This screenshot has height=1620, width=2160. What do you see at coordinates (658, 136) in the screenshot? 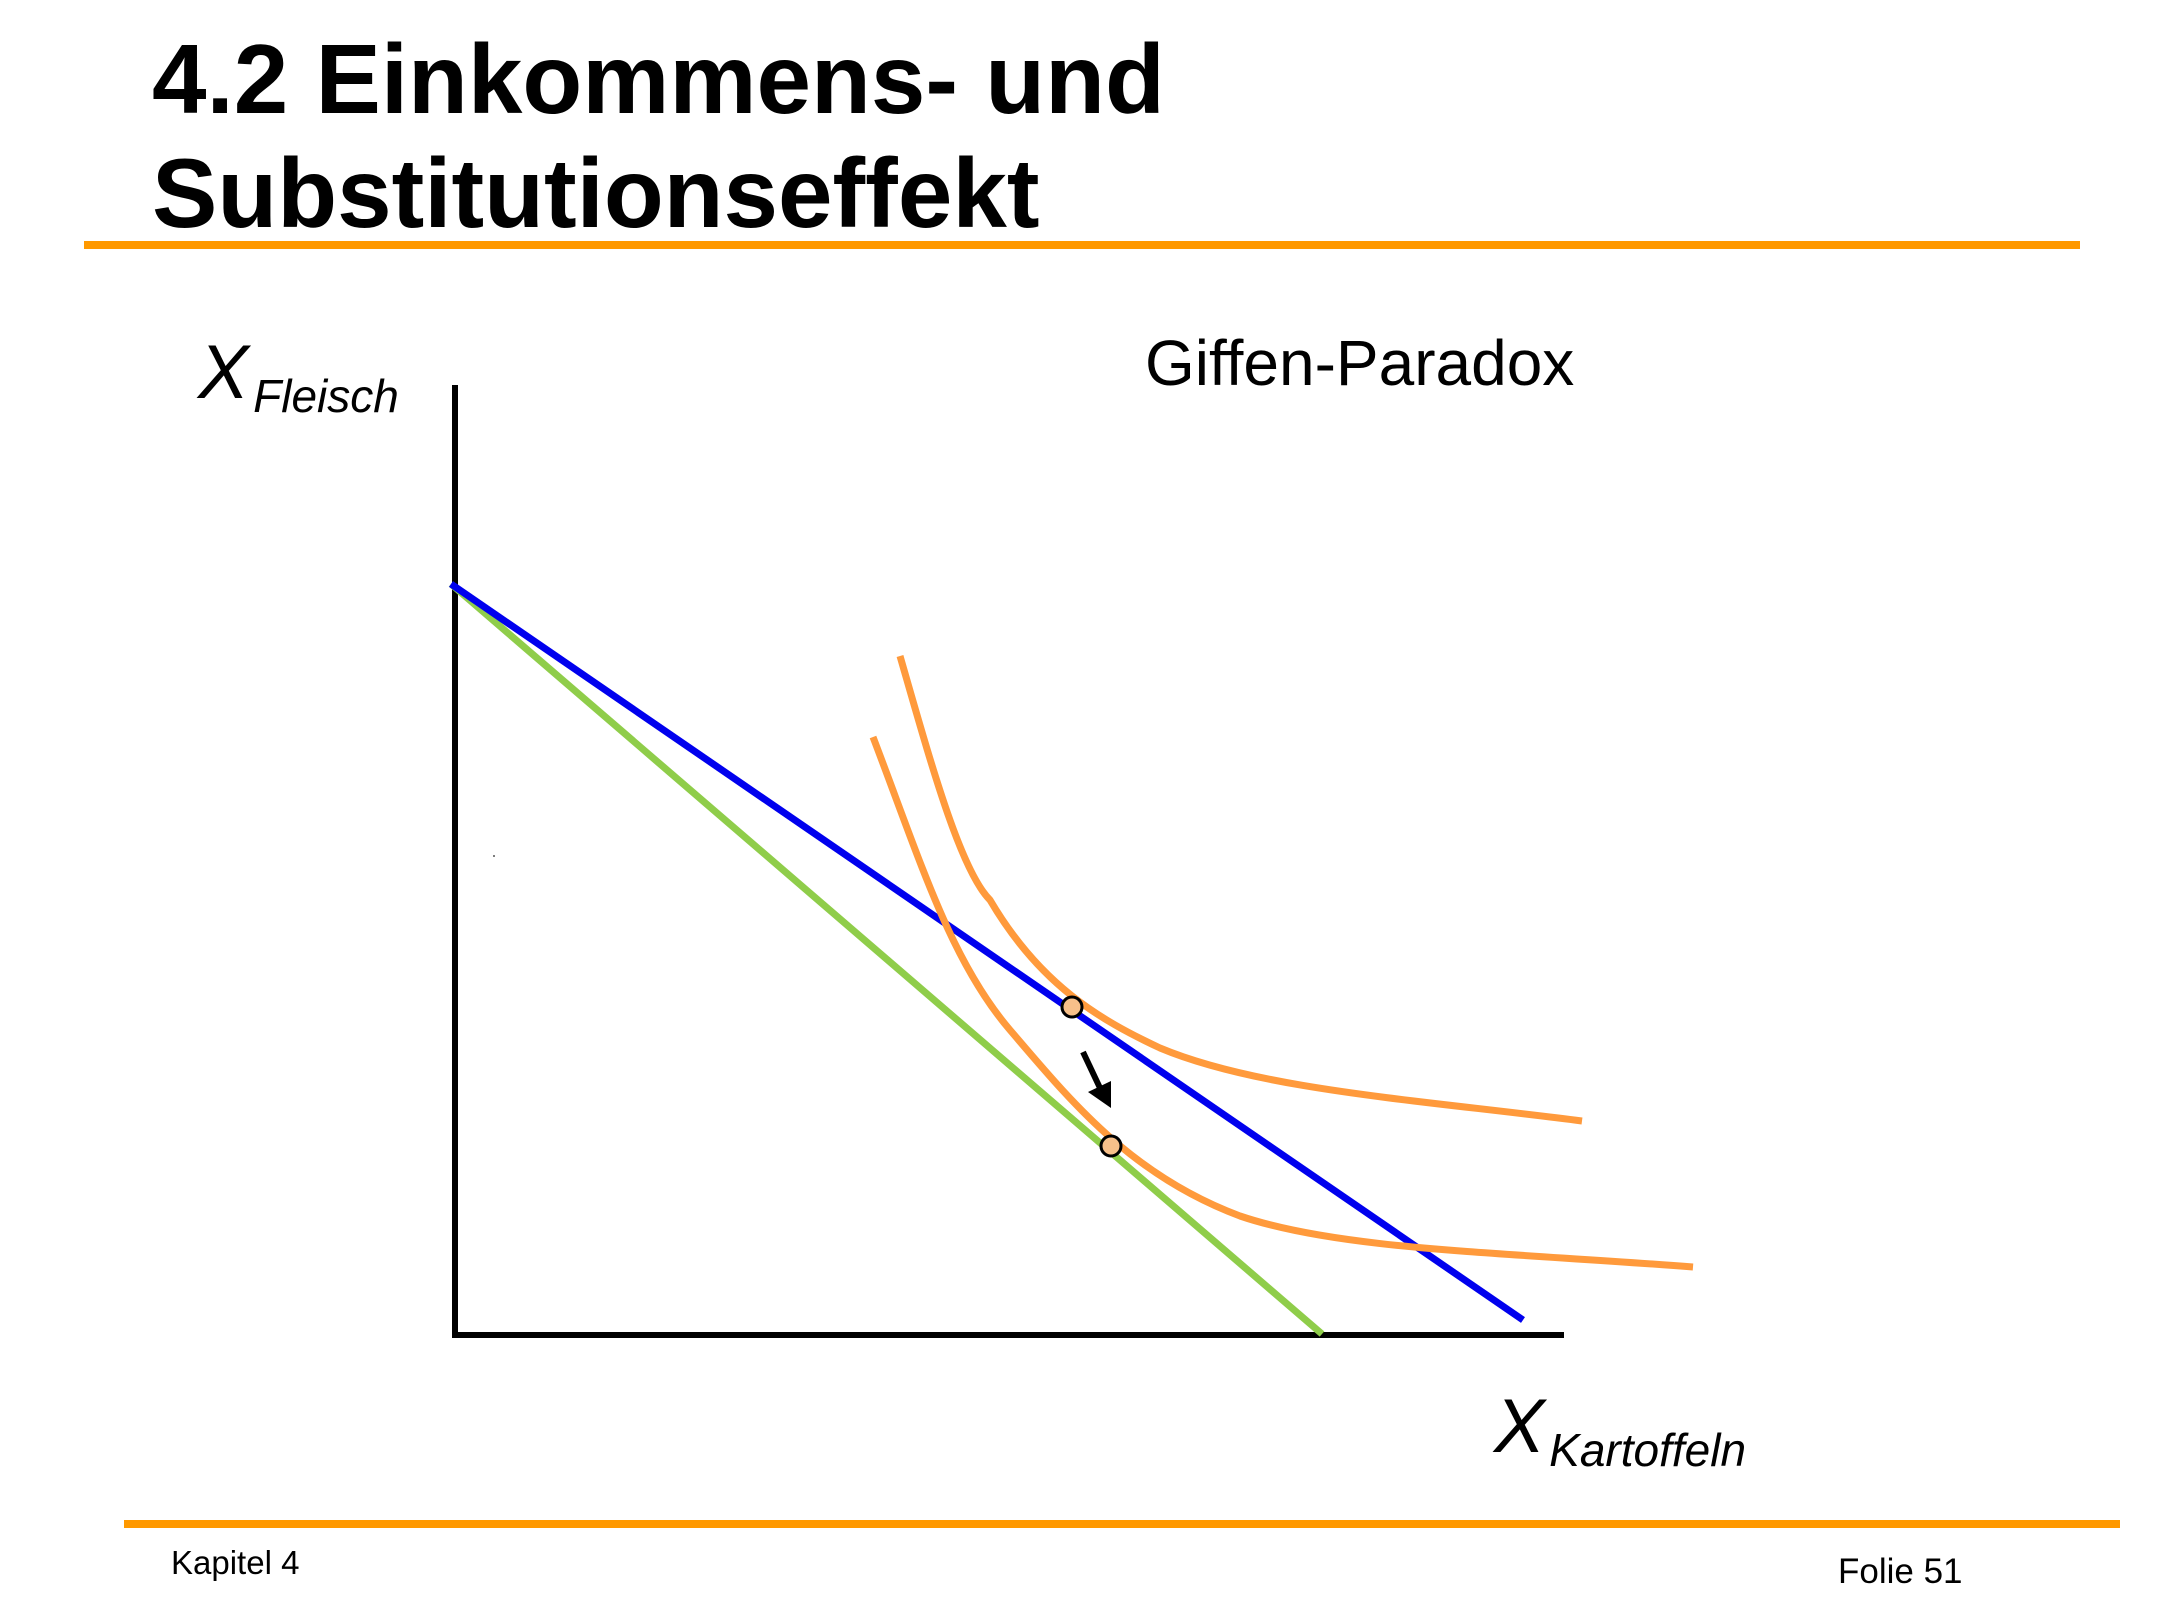
I see `slide-title: 4.2 Einkommens- und Substitutionseffekt` at bounding box center [658, 136].